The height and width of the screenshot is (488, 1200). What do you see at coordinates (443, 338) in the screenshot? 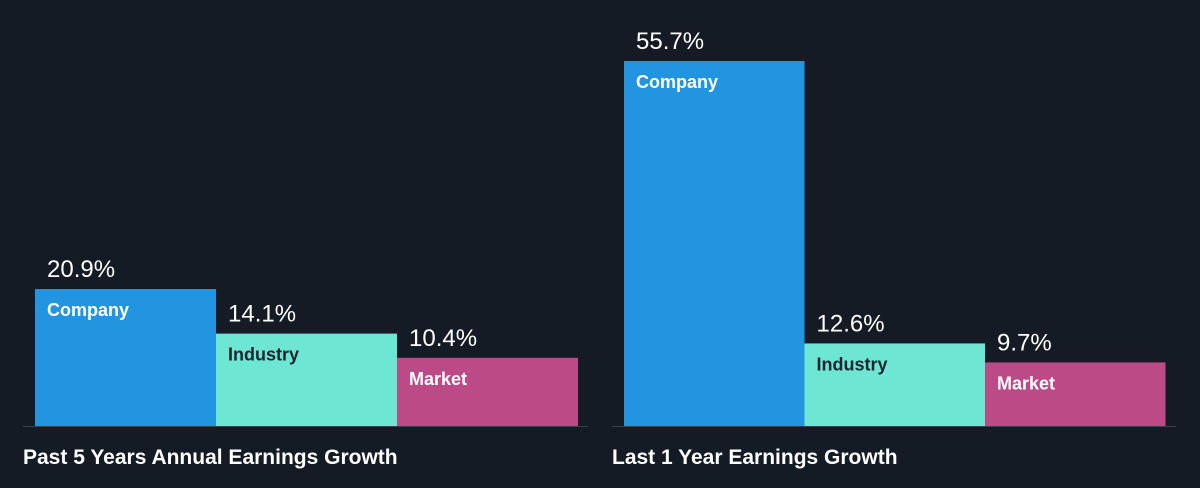
I see `bar-value-label-market: 10.4%` at bounding box center [443, 338].